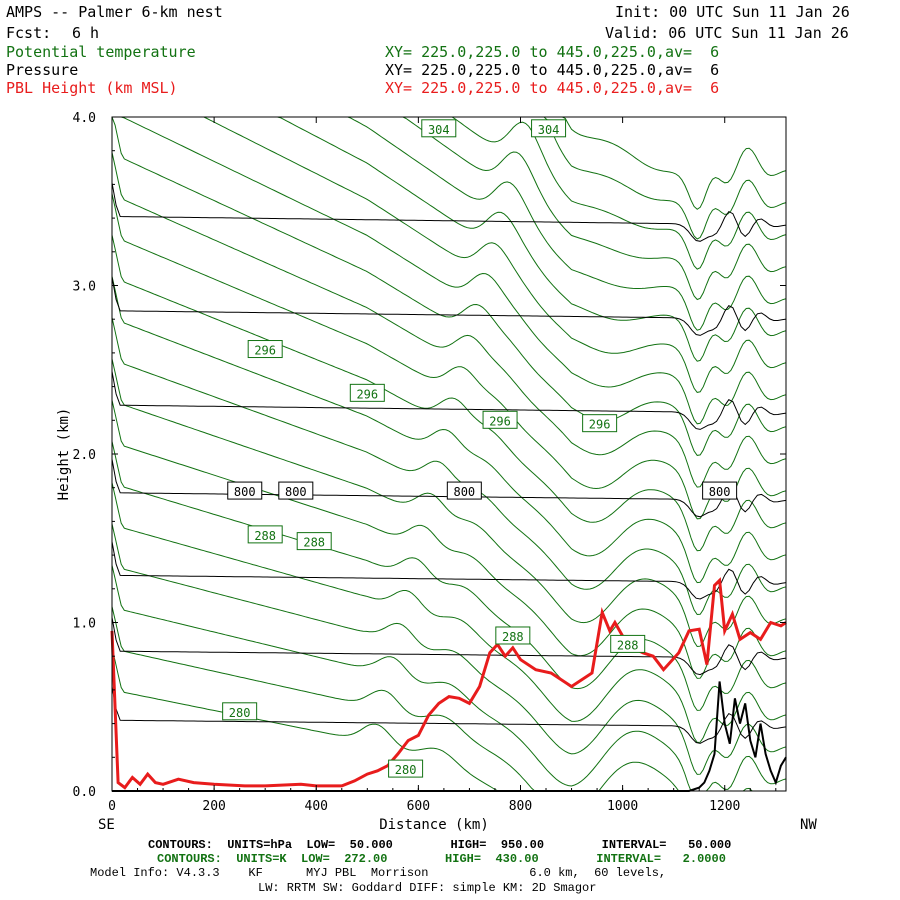  Describe the element at coordinates (732, 12) in the screenshot. I see `init-time: Init: 00 UTC Sun 11 Jan 26` at that location.